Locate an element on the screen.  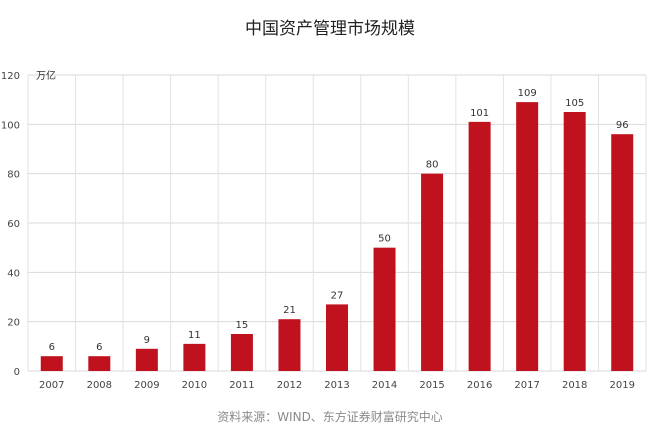
y-axis-ticks: 0 20 40 60 80 100 120 is located at coordinates (10, 224).